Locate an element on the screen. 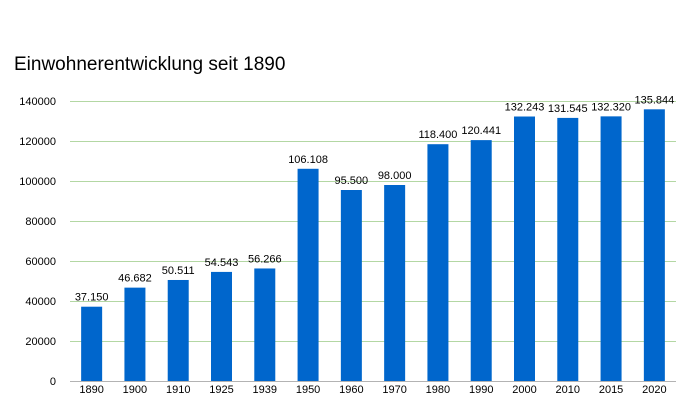 The image size is (700, 405). chart-title: Einwohnerentwicklung seit 1890 is located at coordinates (149, 64).